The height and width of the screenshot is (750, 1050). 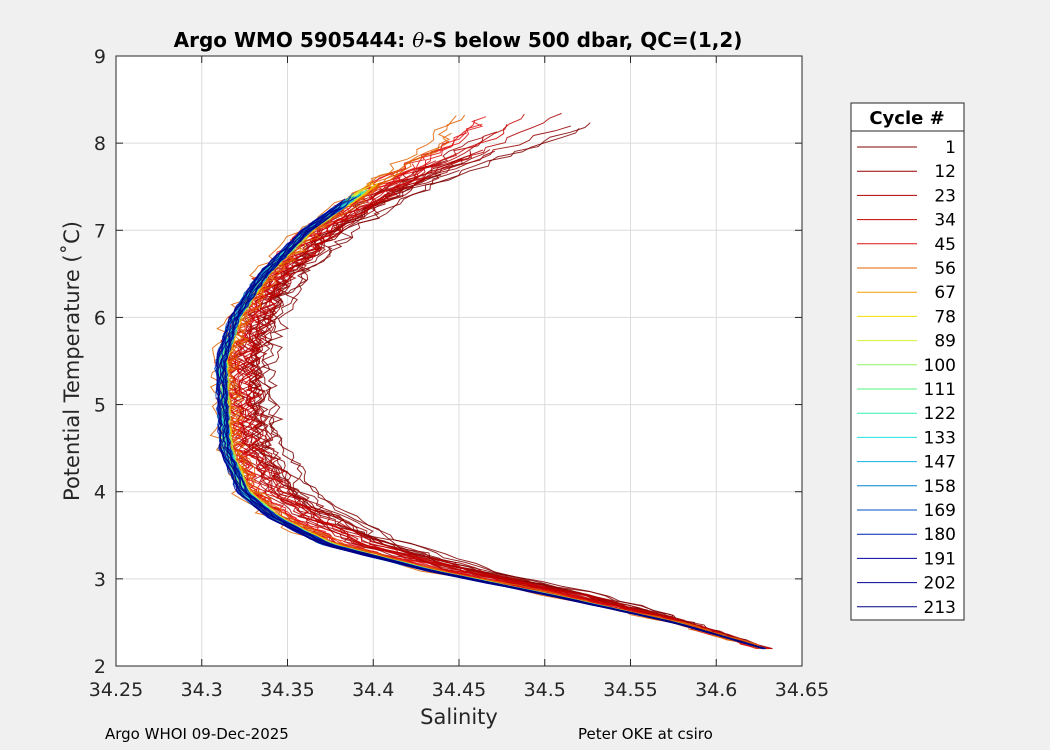 What do you see at coordinates (940, 366) in the screenshot?
I see `legend-label: 100` at bounding box center [940, 366].